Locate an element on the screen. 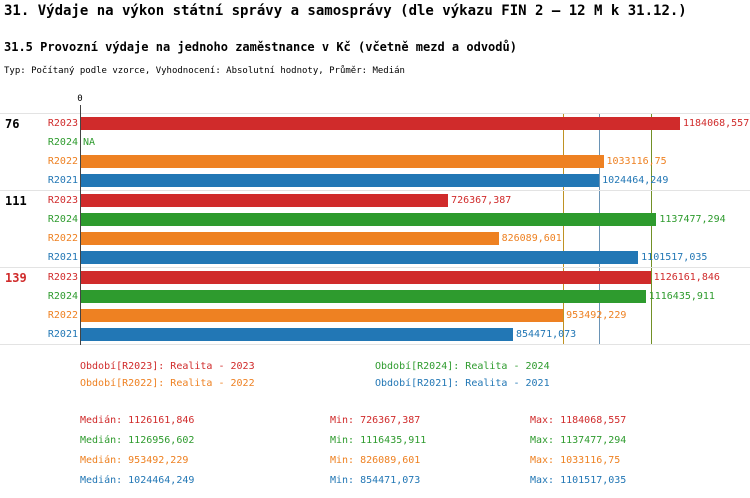 The image size is (750, 498). bar-track: 826089,601 is located at coordinates (380, 238).